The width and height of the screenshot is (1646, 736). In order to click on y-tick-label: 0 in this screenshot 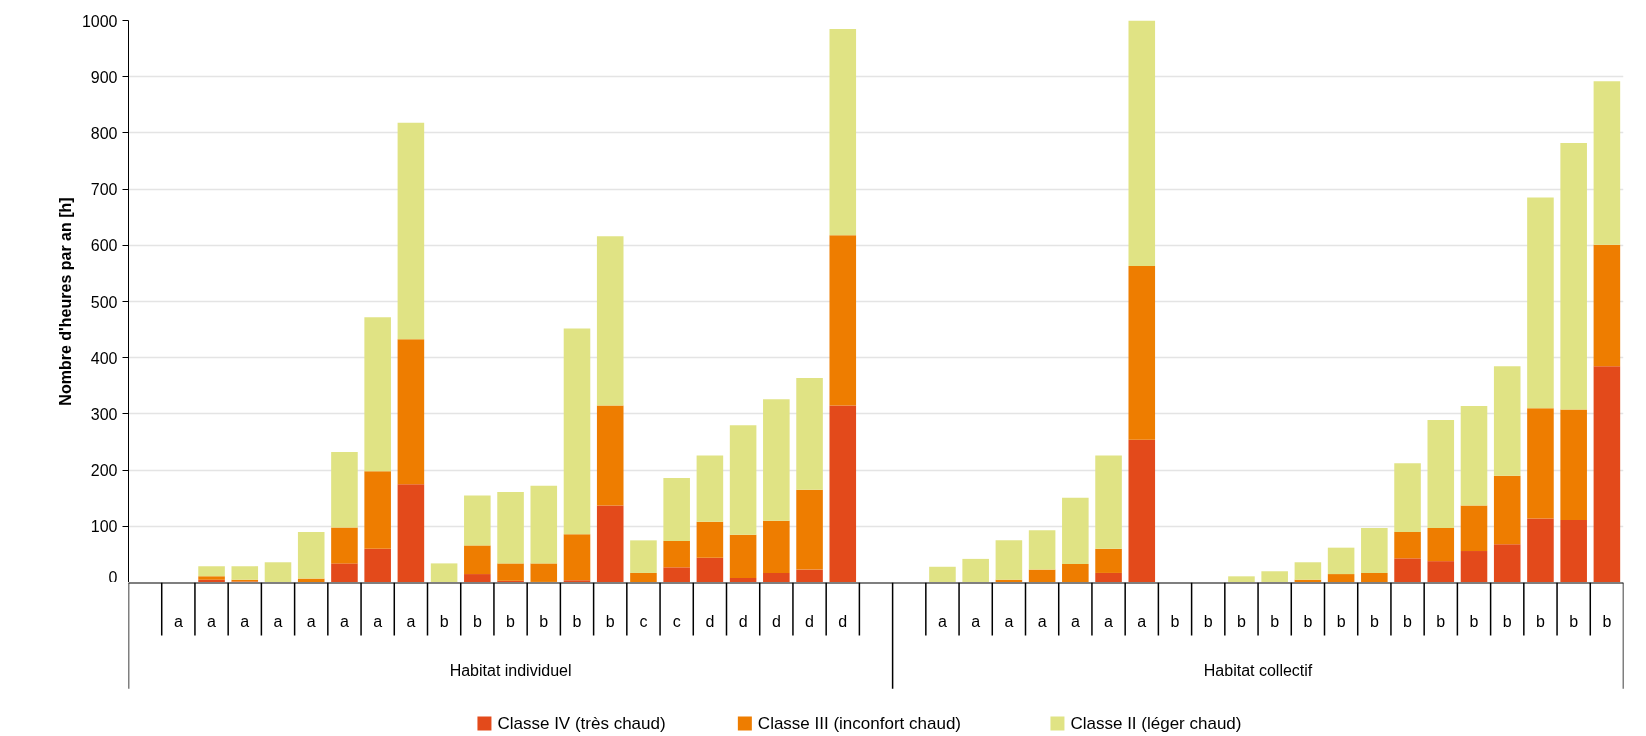, I will do `click(113, 577)`.